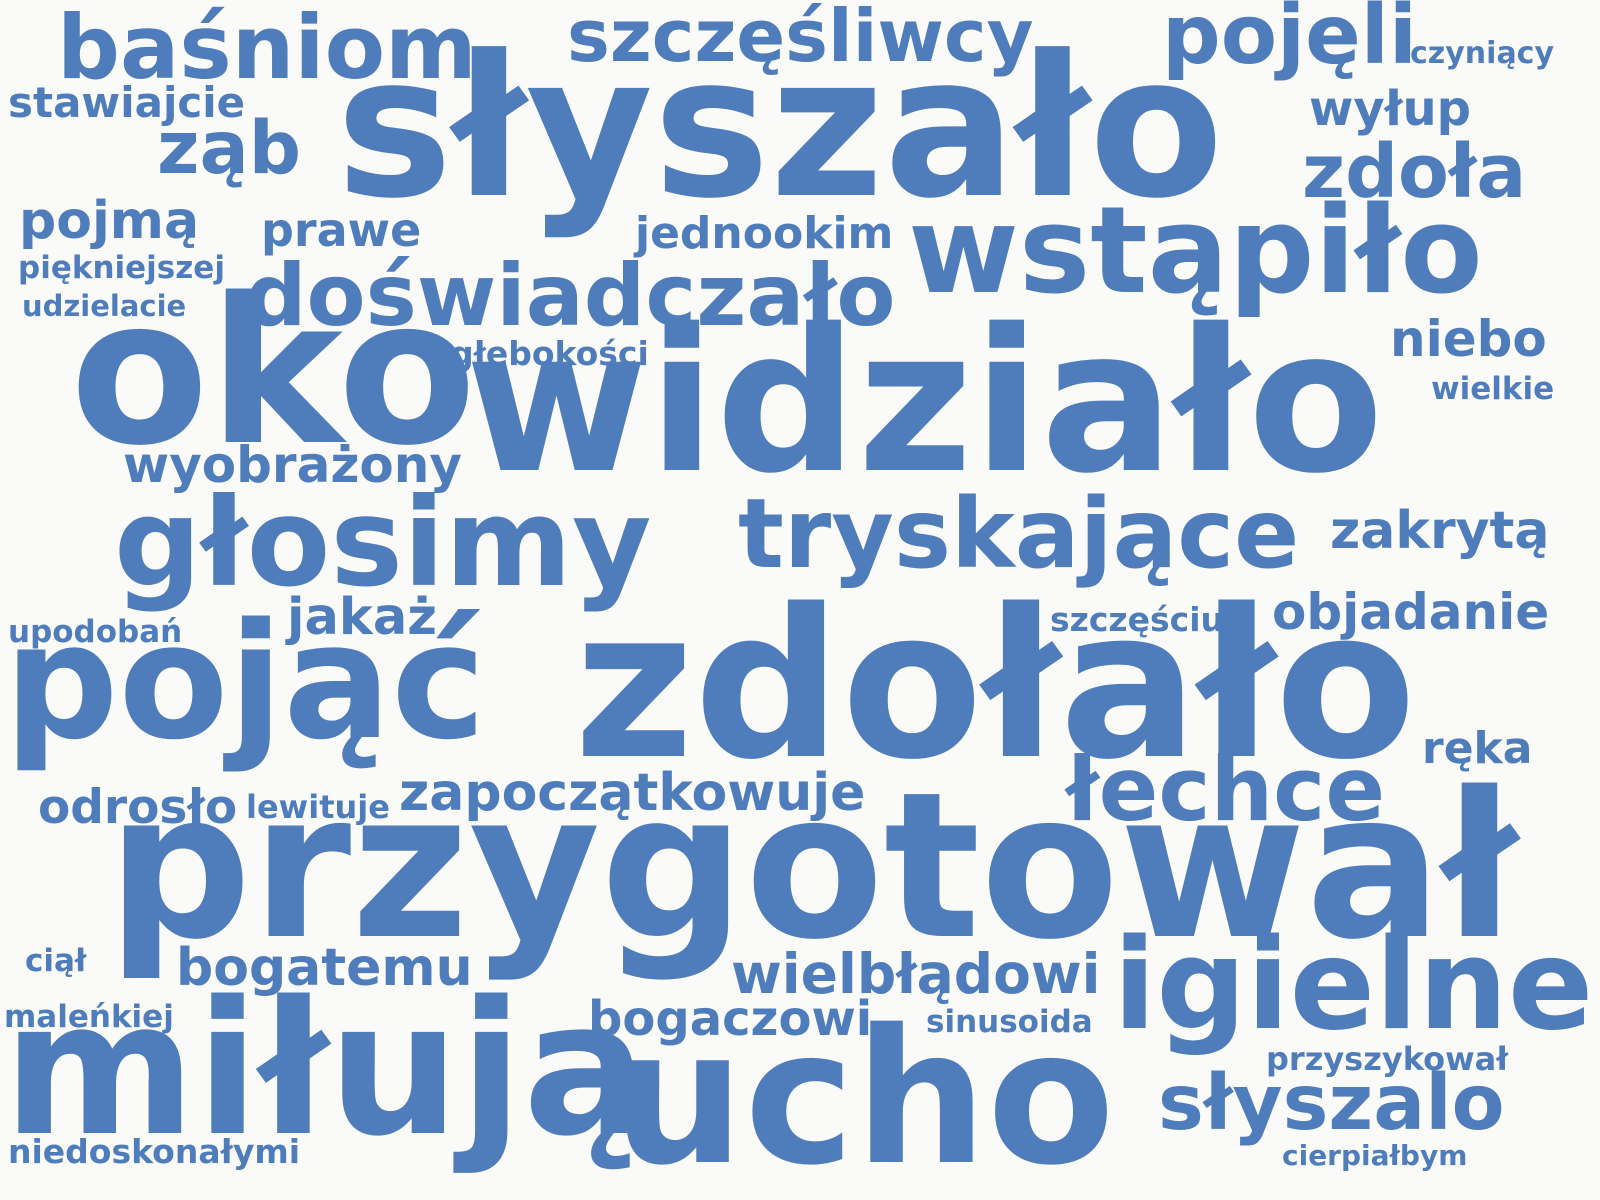 Image resolution: width=1600 pixels, height=1200 pixels. I want to click on word-igielne: igielne, so click(1353, 984).